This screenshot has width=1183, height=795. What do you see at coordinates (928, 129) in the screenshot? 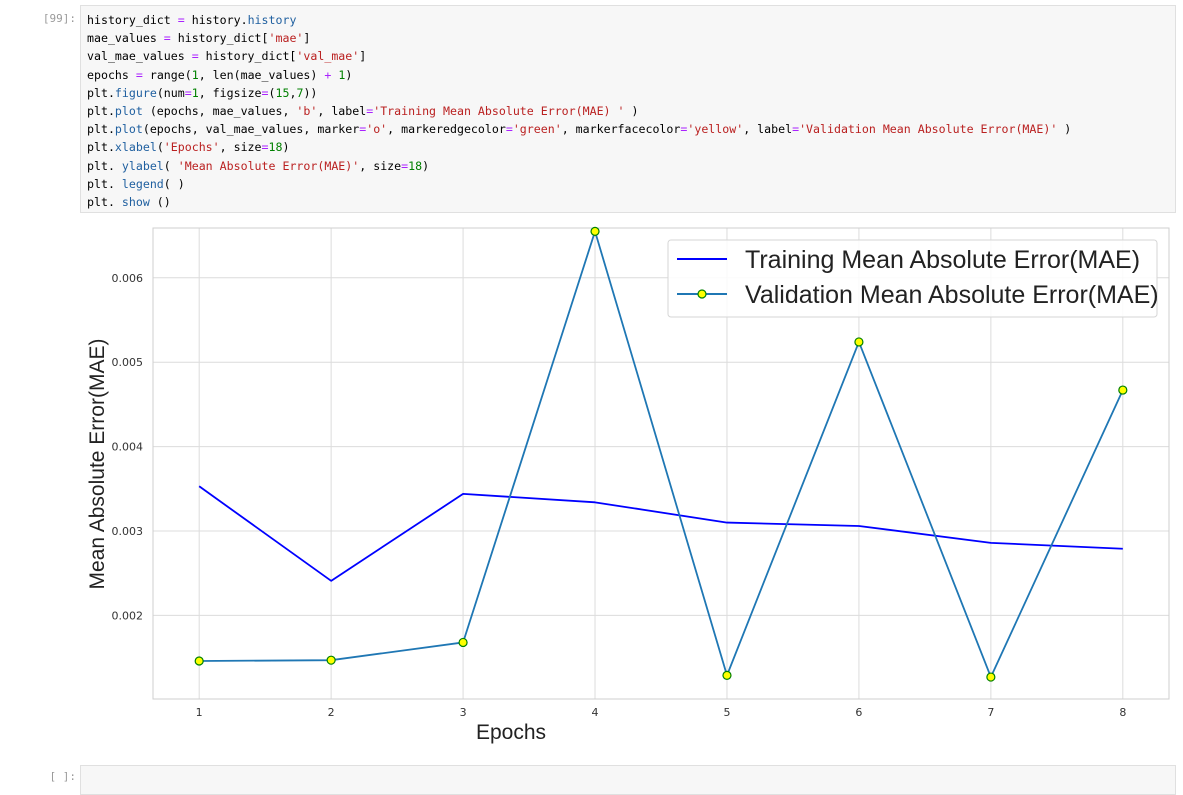
I see `code-token: 'Validation Mean Absolute Error(MAE)'` at bounding box center [928, 129].